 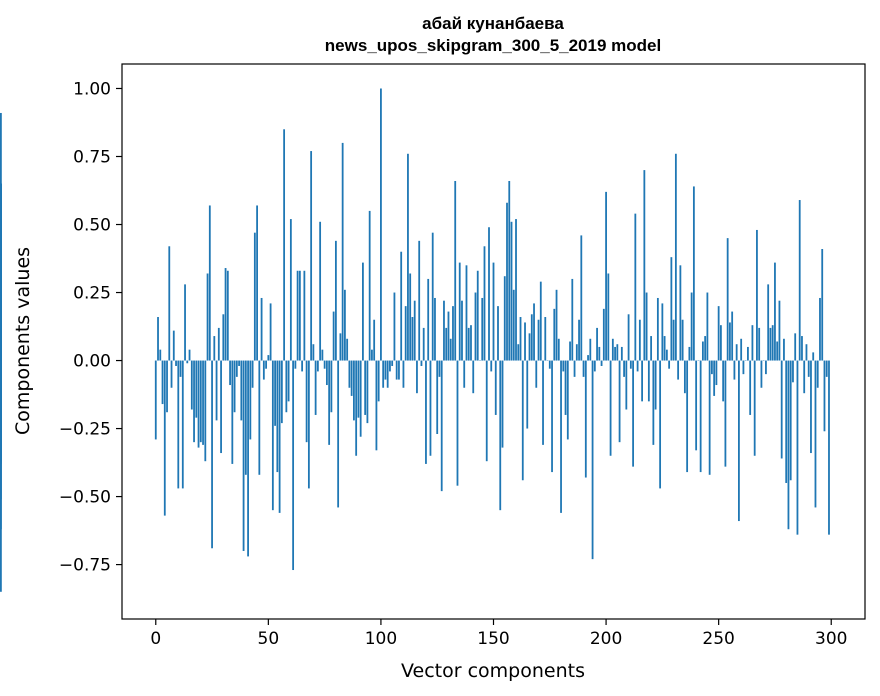 What do you see at coordinates (493, 639) in the screenshot?
I see `x-tick-label: 150` at bounding box center [493, 639].